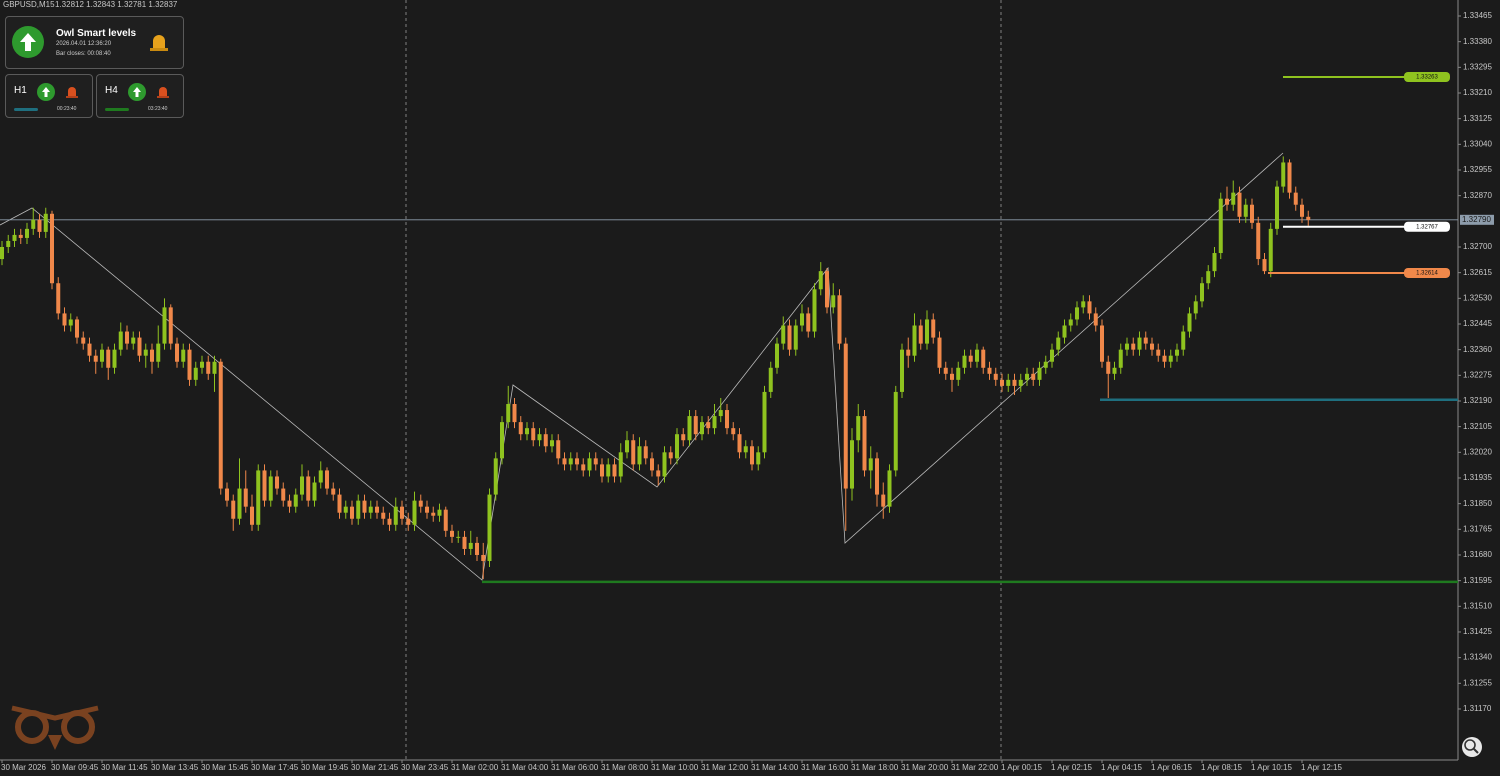  Describe the element at coordinates (1477, 374) in the screenshot. I see `y-tick-label: 1.32275` at that location.